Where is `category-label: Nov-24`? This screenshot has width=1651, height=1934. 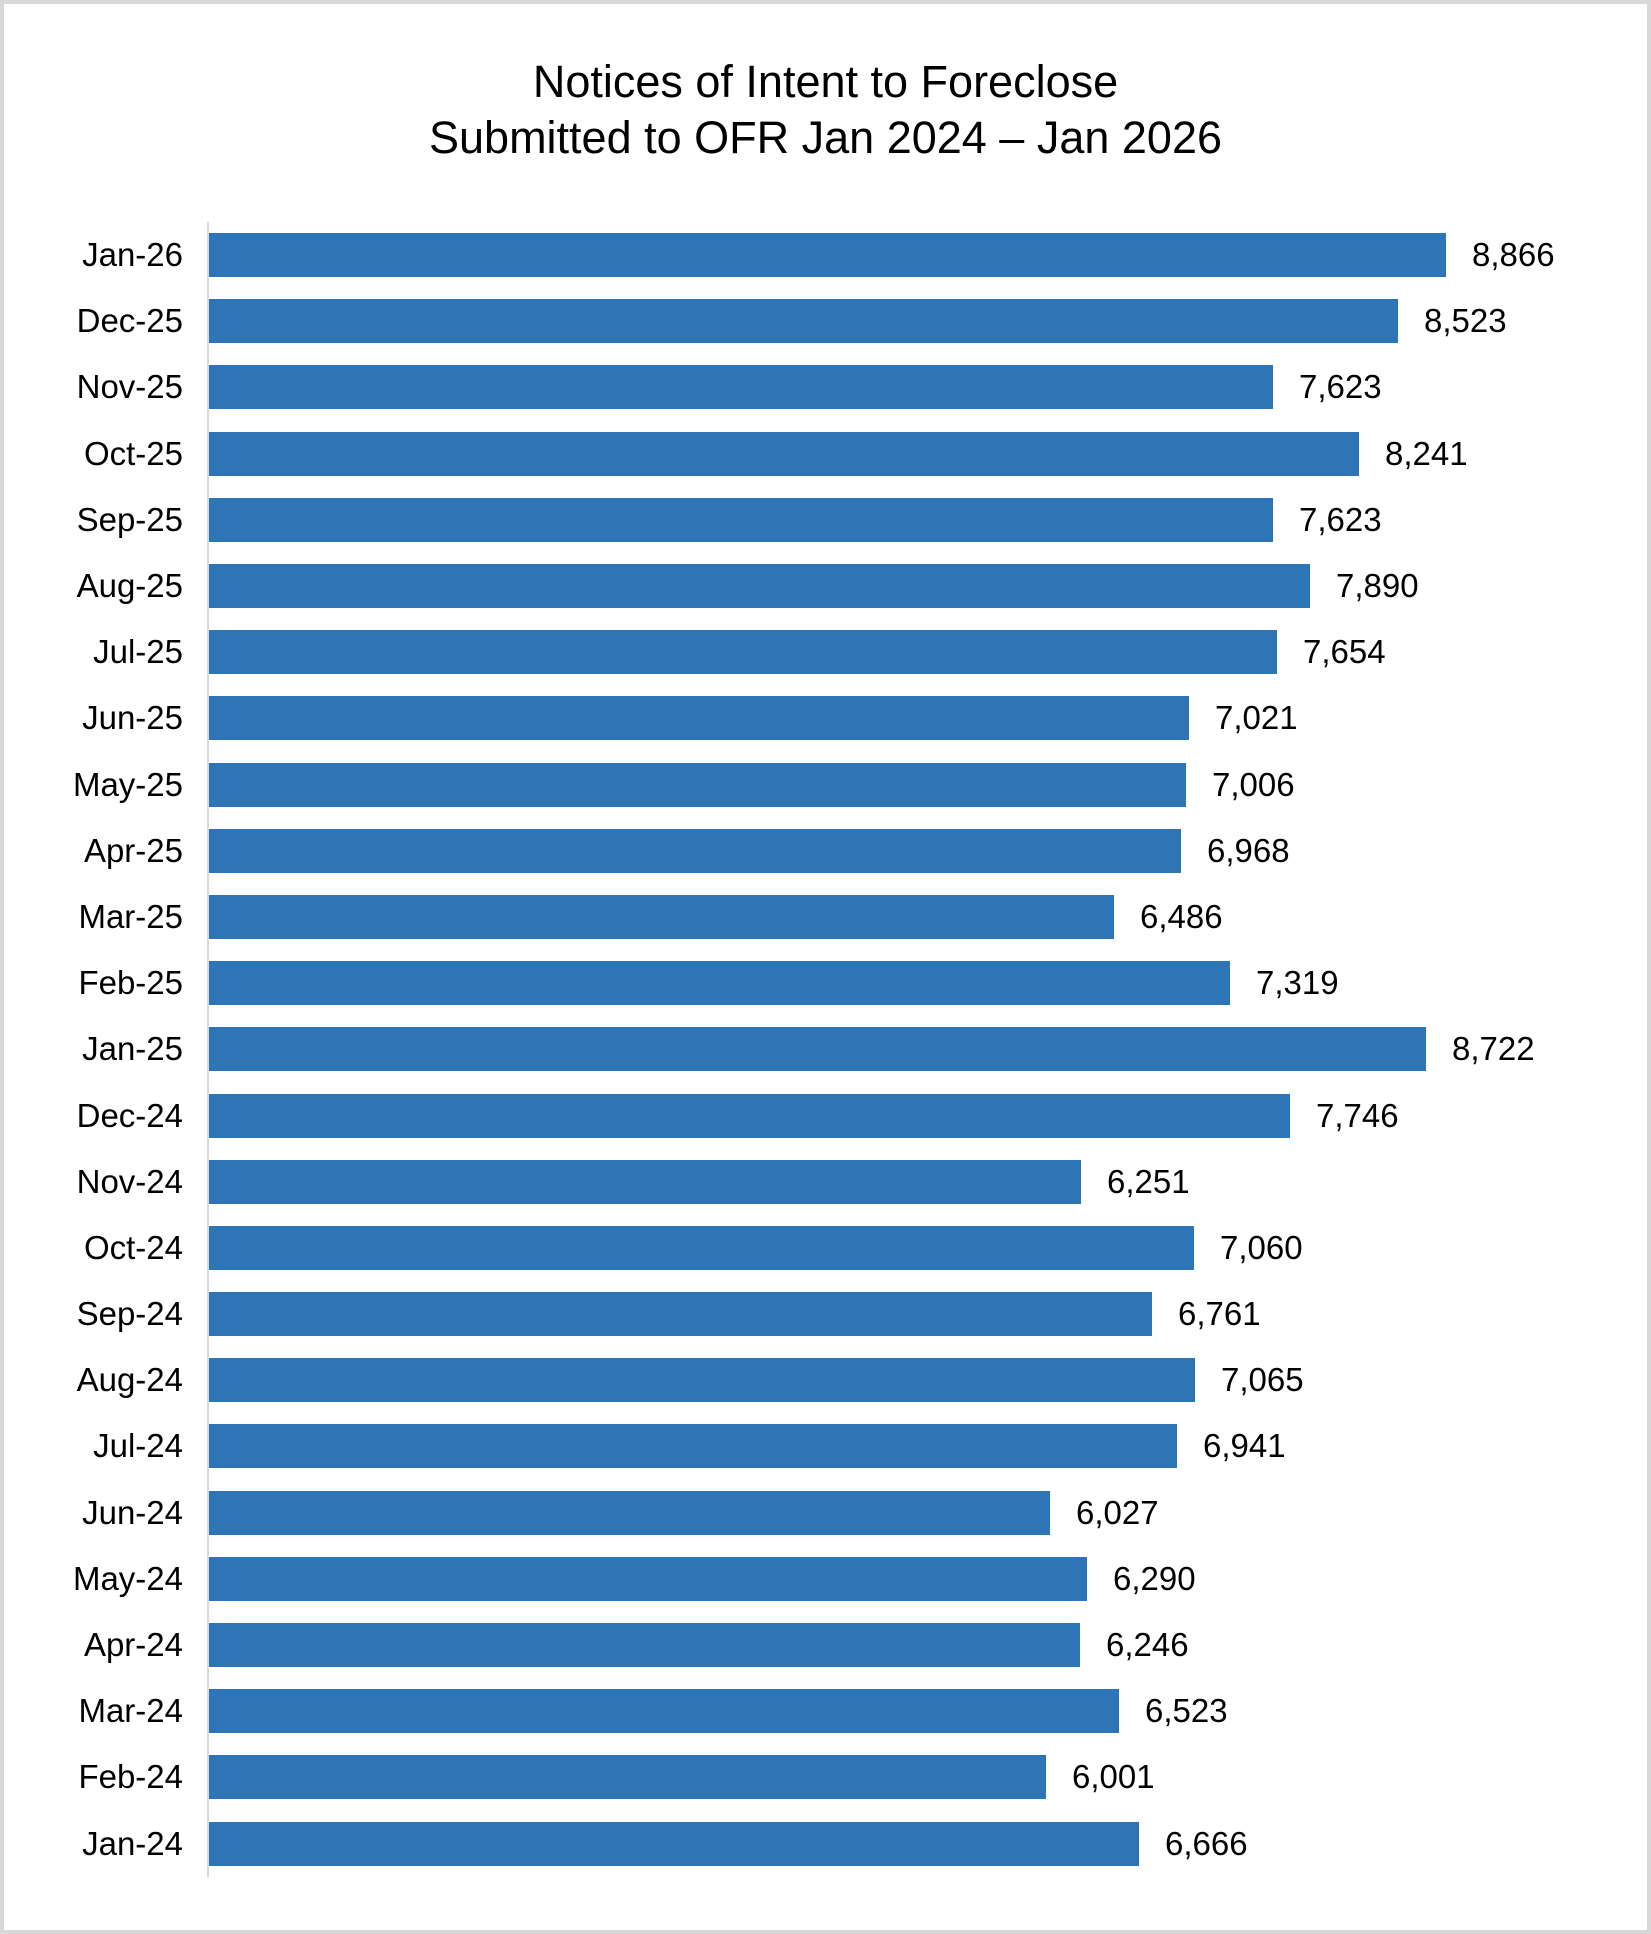 category-label: Nov-24 is located at coordinates (129, 1181).